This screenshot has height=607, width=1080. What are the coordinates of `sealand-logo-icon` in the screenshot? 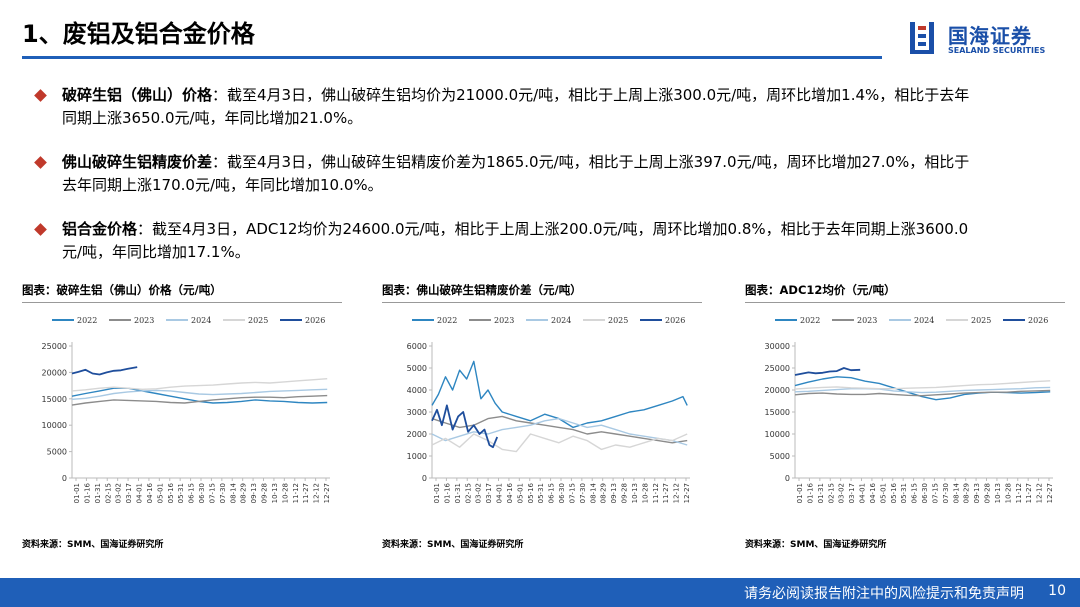 It's located at (922, 38).